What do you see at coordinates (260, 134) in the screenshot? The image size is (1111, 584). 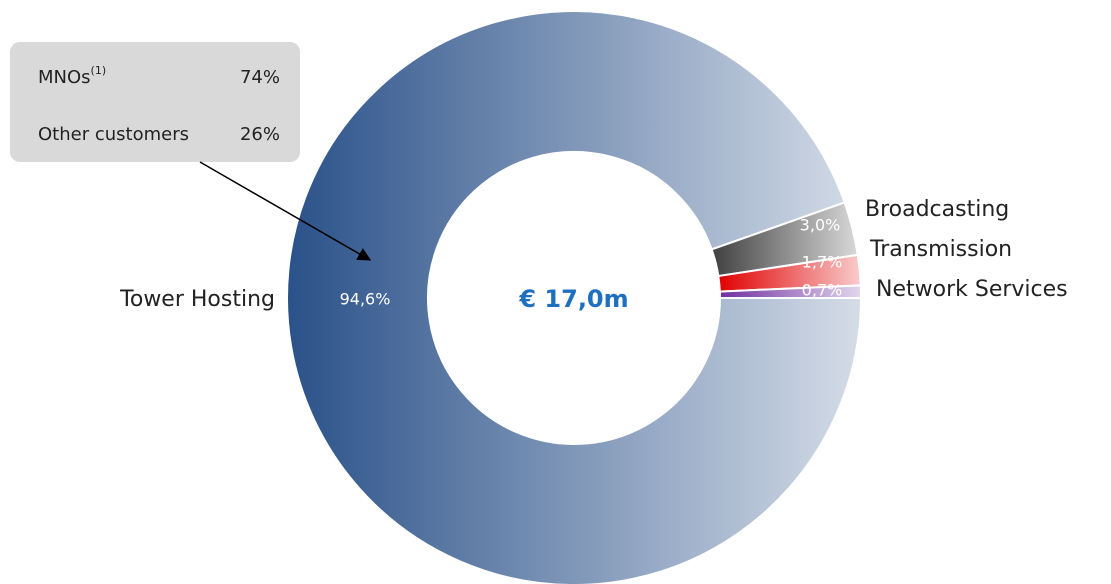 I see `callout-value: 26%` at bounding box center [260, 134].